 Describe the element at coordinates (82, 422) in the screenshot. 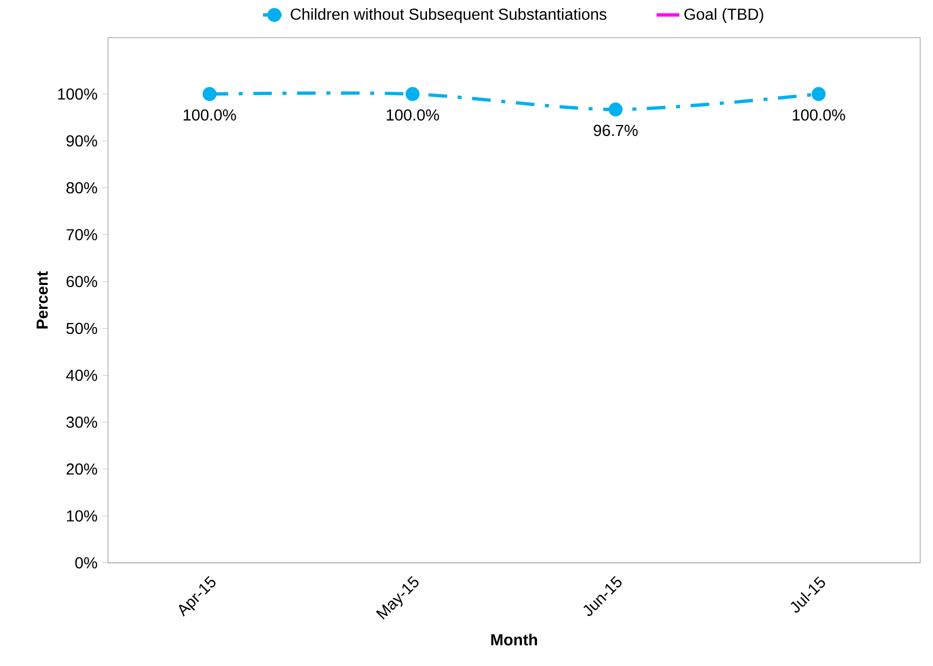

I see `y-tick-label: 30%` at that location.